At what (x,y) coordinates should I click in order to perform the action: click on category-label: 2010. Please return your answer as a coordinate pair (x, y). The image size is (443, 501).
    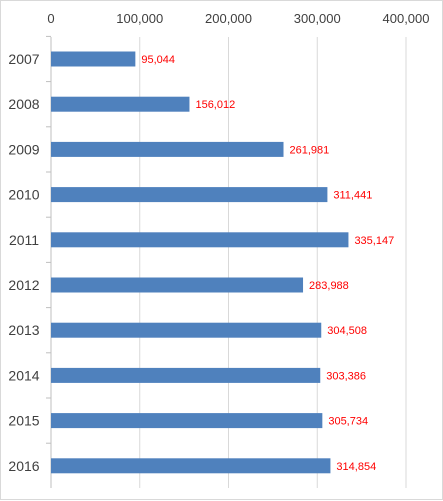
    Looking at the image, I should click on (23, 195).